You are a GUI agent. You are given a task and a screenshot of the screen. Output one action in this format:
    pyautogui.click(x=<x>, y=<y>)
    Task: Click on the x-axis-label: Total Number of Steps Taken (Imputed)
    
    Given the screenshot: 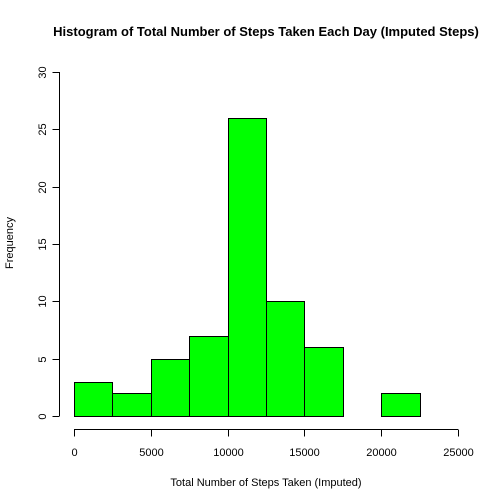 What is the action you would take?
    pyautogui.click(x=265, y=483)
    